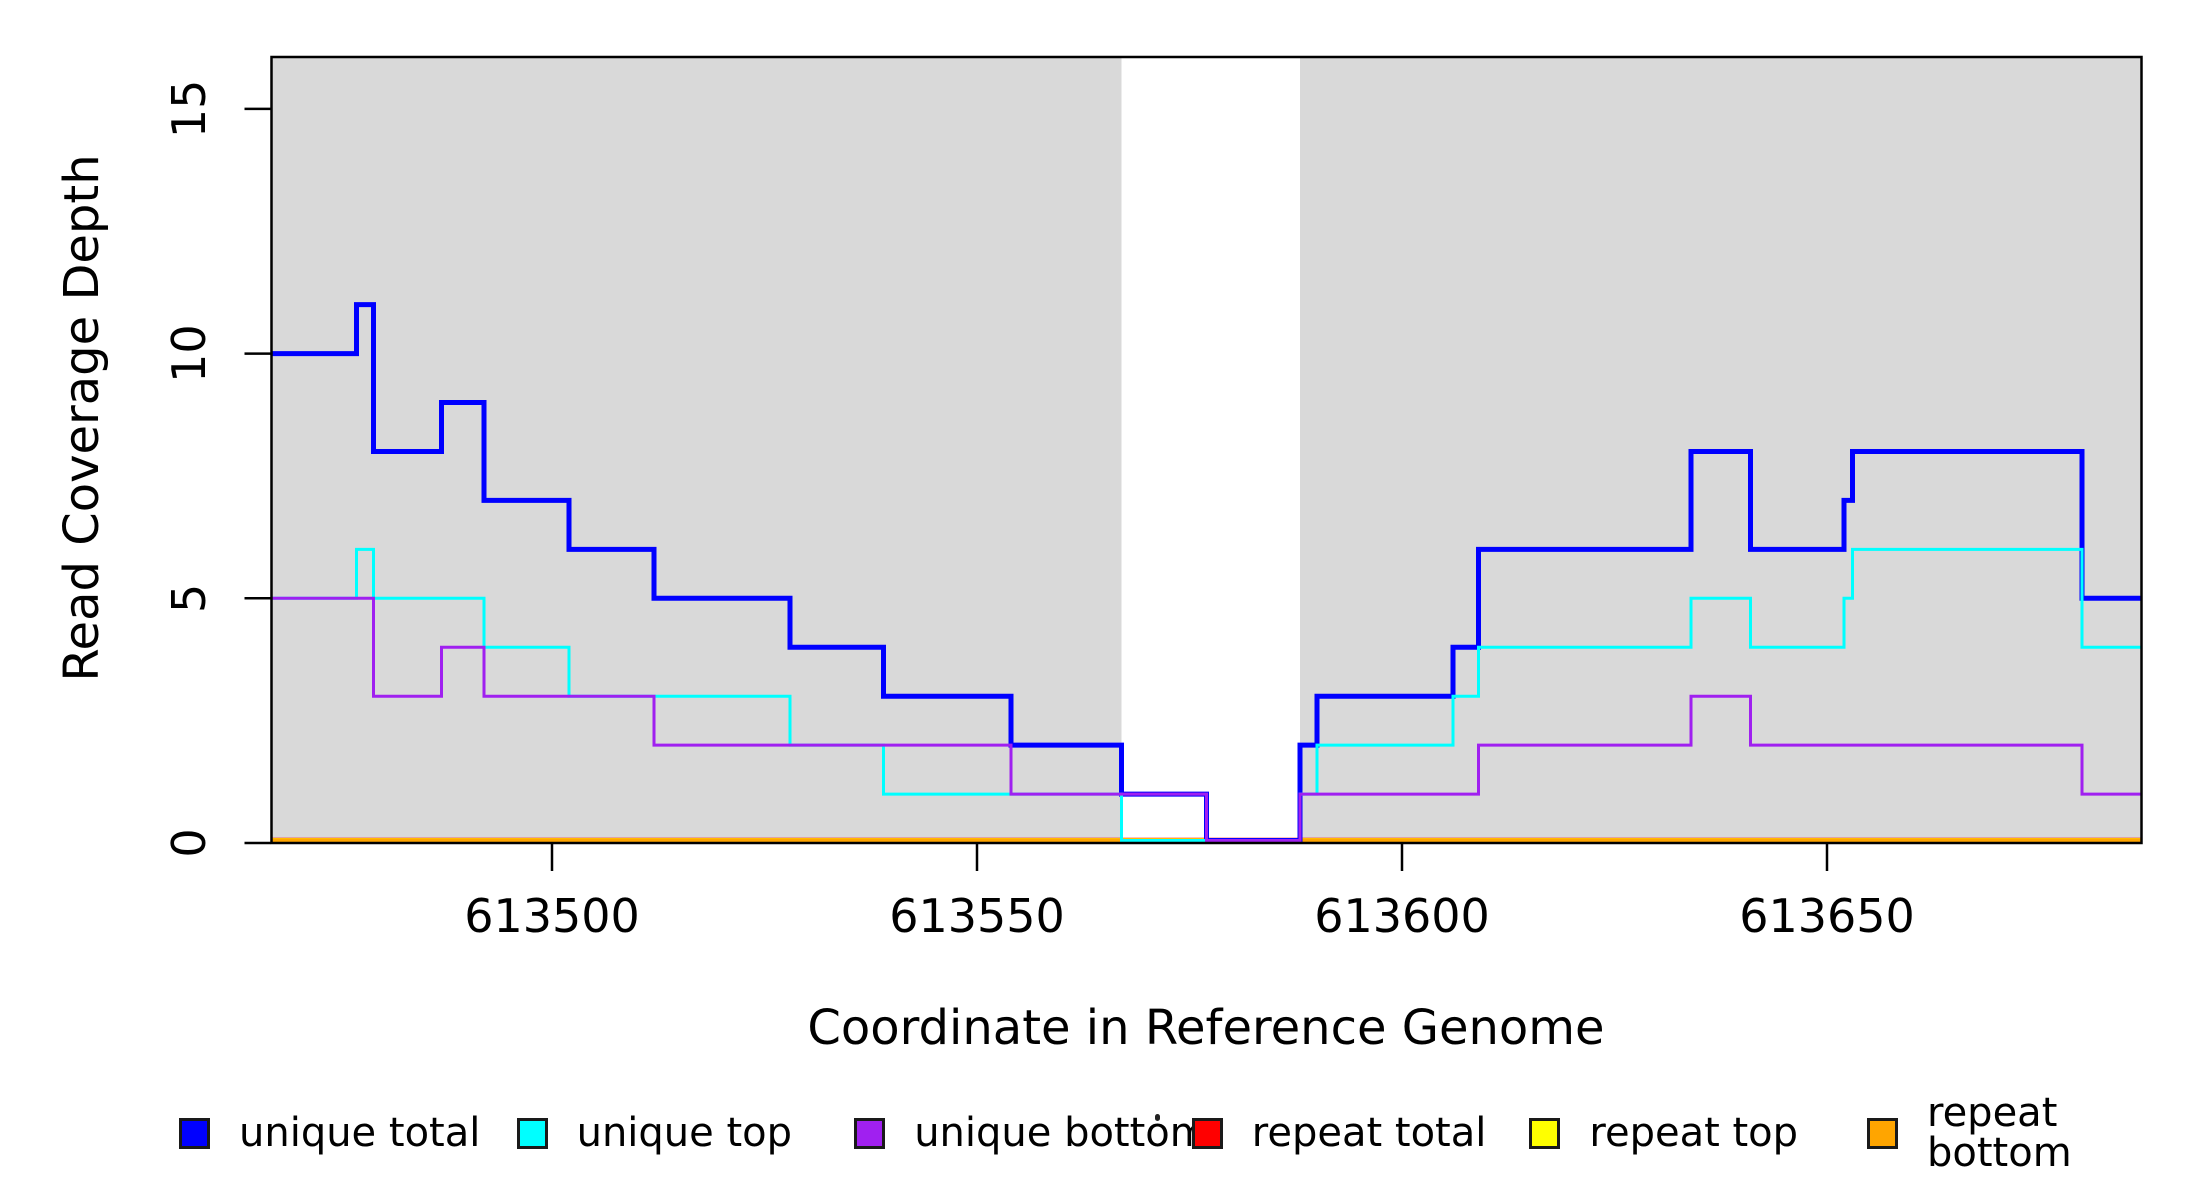  What do you see at coordinates (1157, 1117) in the screenshot?
I see `ink-speck-artifact` at bounding box center [1157, 1117].